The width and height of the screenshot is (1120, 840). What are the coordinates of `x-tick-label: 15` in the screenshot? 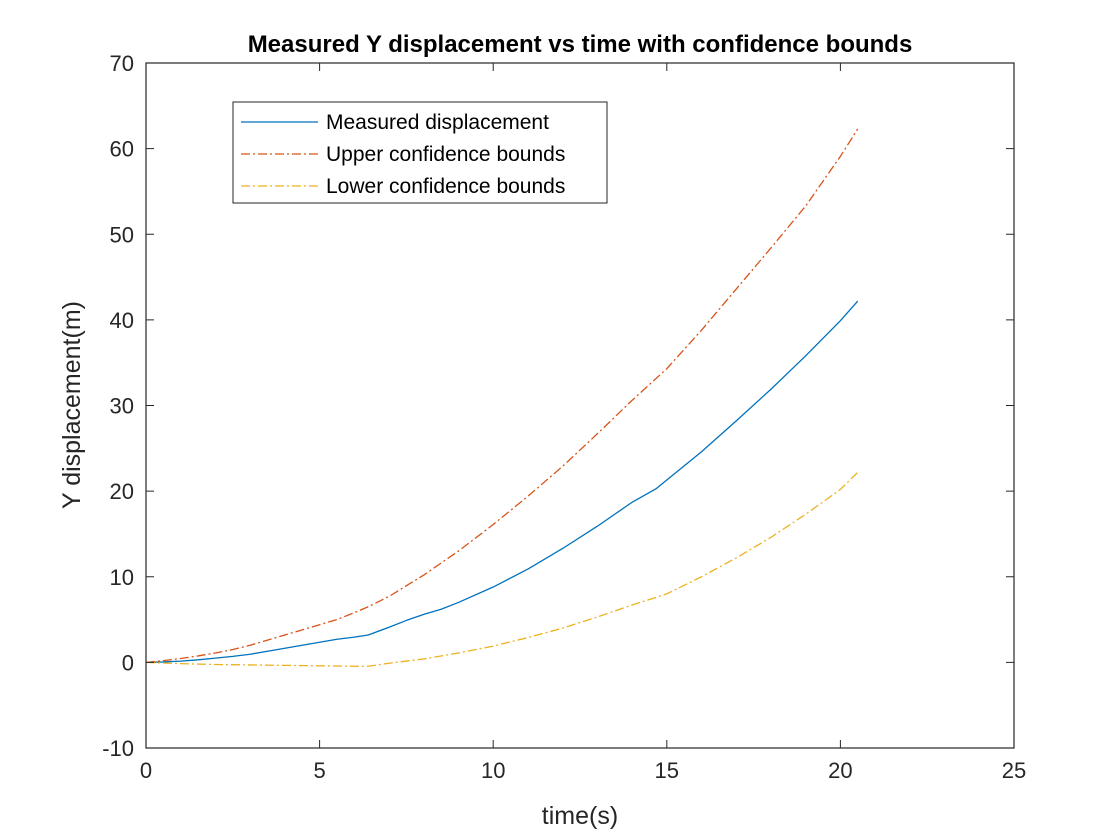 It's located at (667, 770).